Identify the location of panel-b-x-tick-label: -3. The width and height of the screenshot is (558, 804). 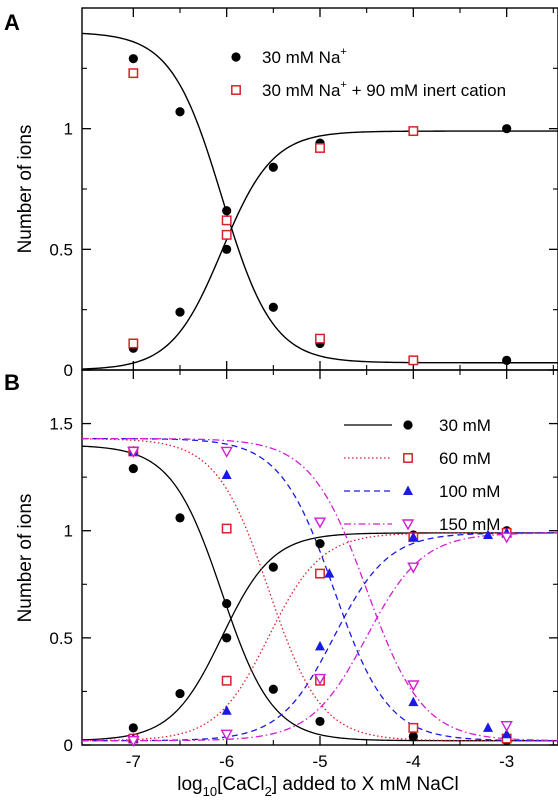
(506, 761).